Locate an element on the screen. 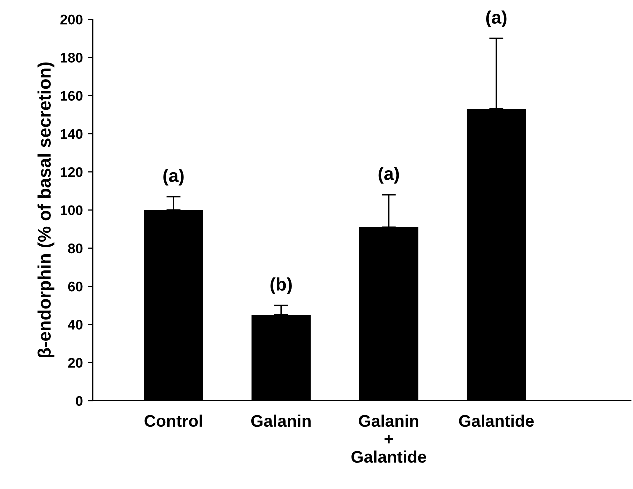 The height and width of the screenshot is (489, 633). y-tick-label: 140 is located at coordinates (72, 134).